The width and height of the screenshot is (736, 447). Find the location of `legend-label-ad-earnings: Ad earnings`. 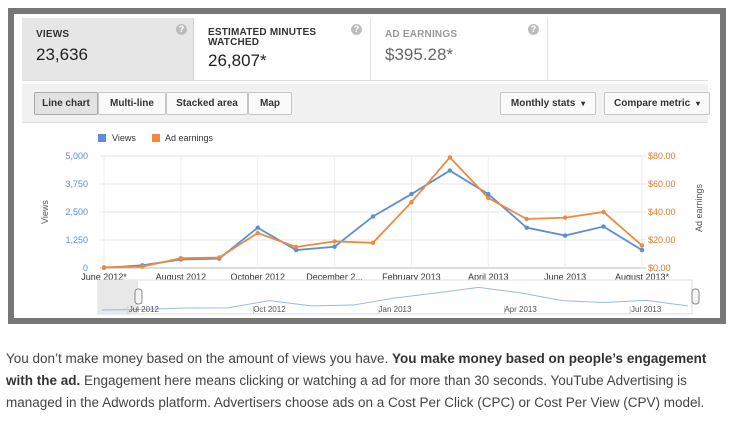

legend-label-ad-earnings: Ad earnings is located at coordinates (189, 138).